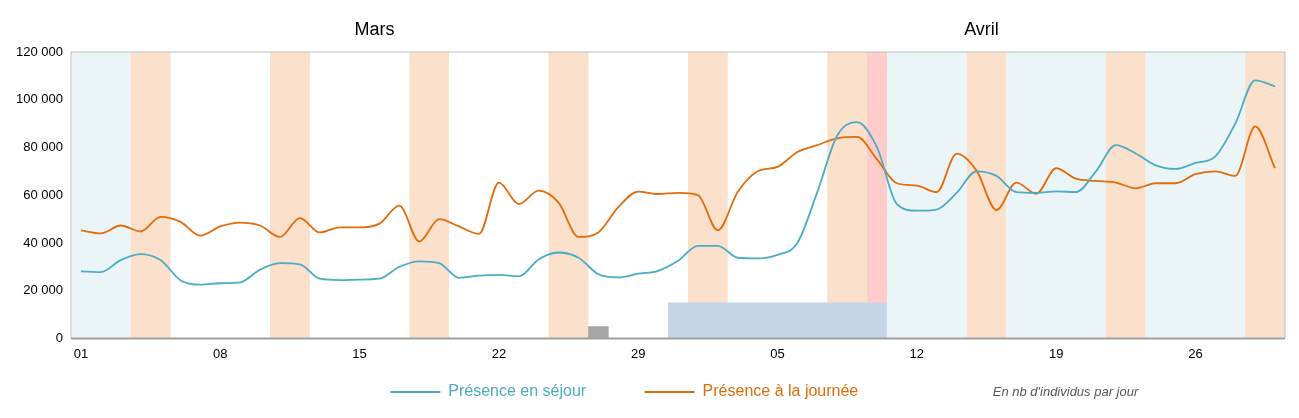 The height and width of the screenshot is (418, 1299). What do you see at coordinates (1065, 391) in the screenshot?
I see `text: En nb d'individus par jour` at bounding box center [1065, 391].